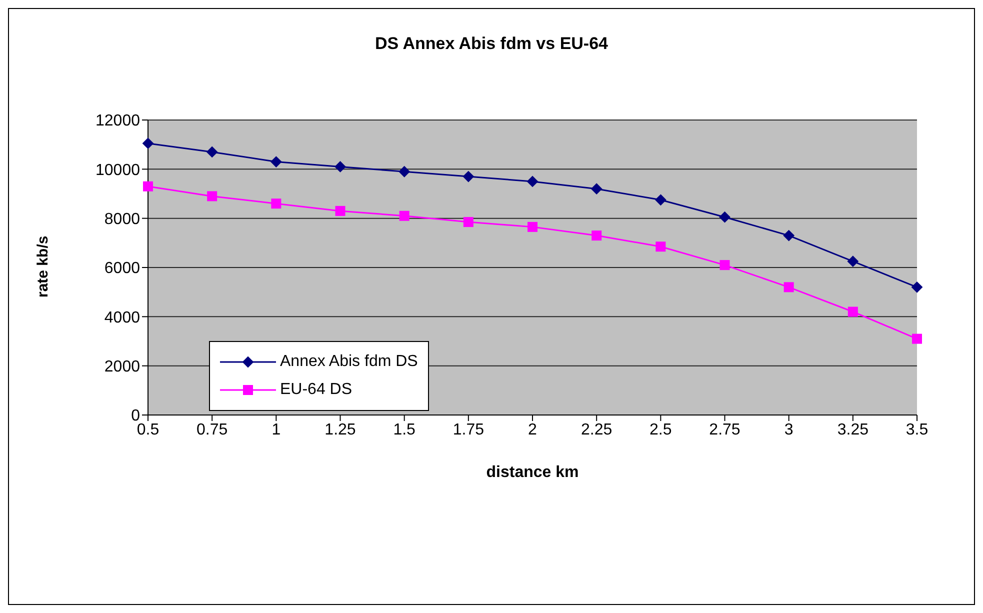 The width and height of the screenshot is (983, 613). Describe the element at coordinates (212, 429) in the screenshot. I see `x-tick-label: 0.75` at that location.